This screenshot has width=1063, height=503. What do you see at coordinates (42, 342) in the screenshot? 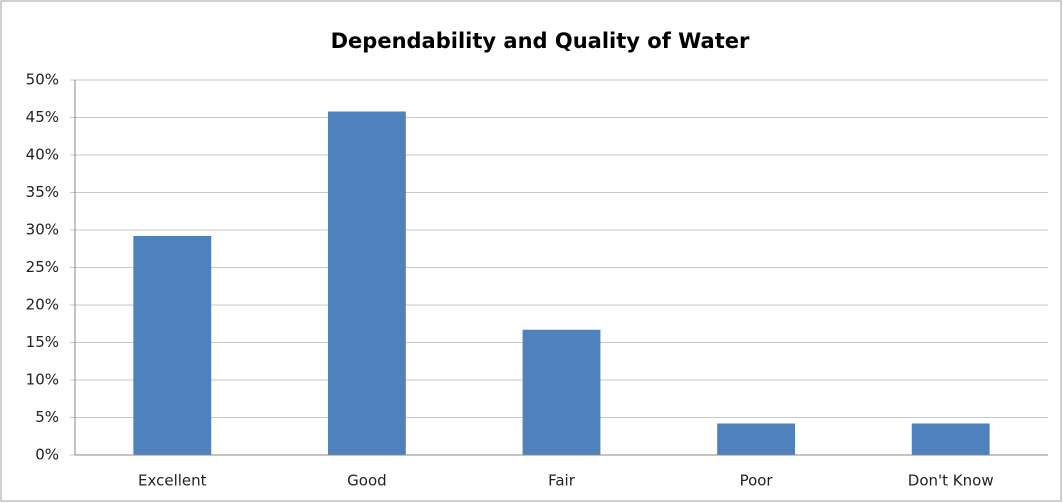
I see `y-tick-label: 15%` at bounding box center [42, 342].